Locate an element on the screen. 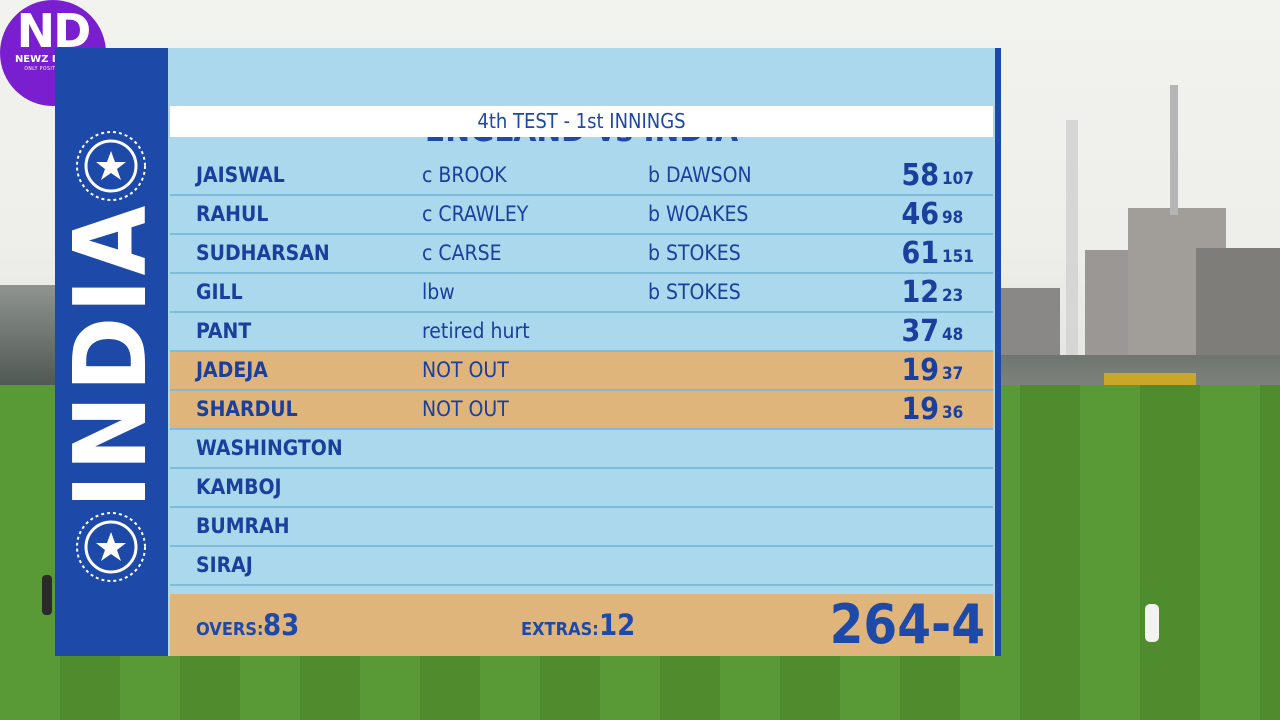  extras-value: 12 is located at coordinates (617, 625).